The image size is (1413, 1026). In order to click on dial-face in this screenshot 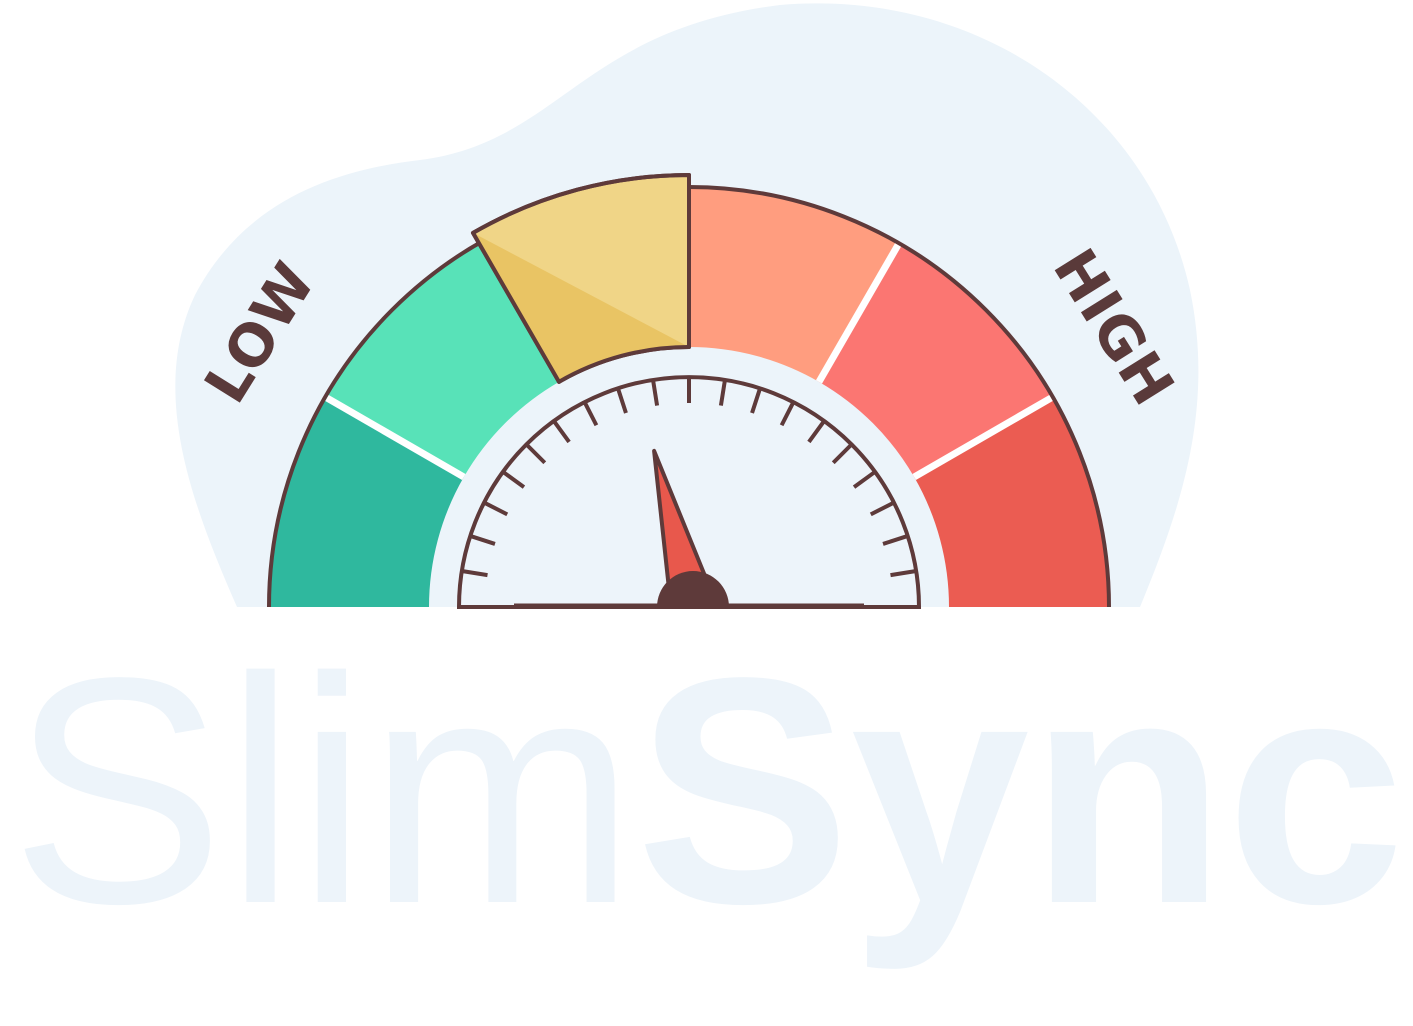, I will do `click(689, 492)`.